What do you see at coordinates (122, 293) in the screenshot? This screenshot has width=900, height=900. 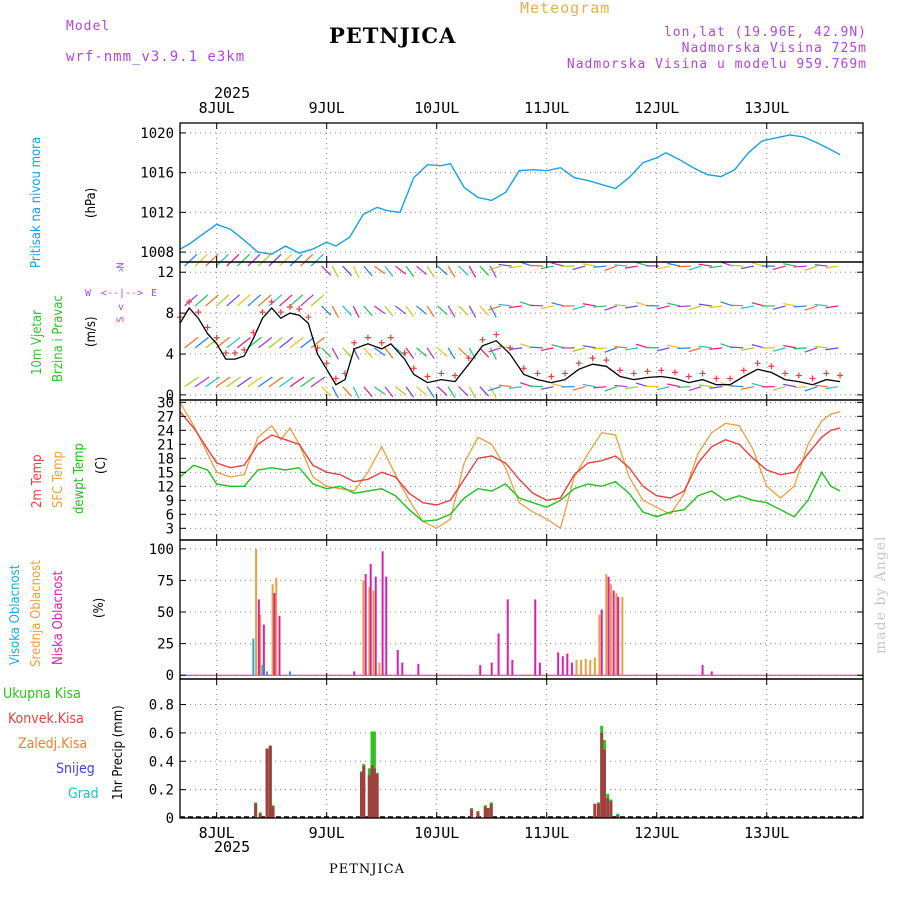 I see `compass-arrows: <--|-->` at bounding box center [122, 293].